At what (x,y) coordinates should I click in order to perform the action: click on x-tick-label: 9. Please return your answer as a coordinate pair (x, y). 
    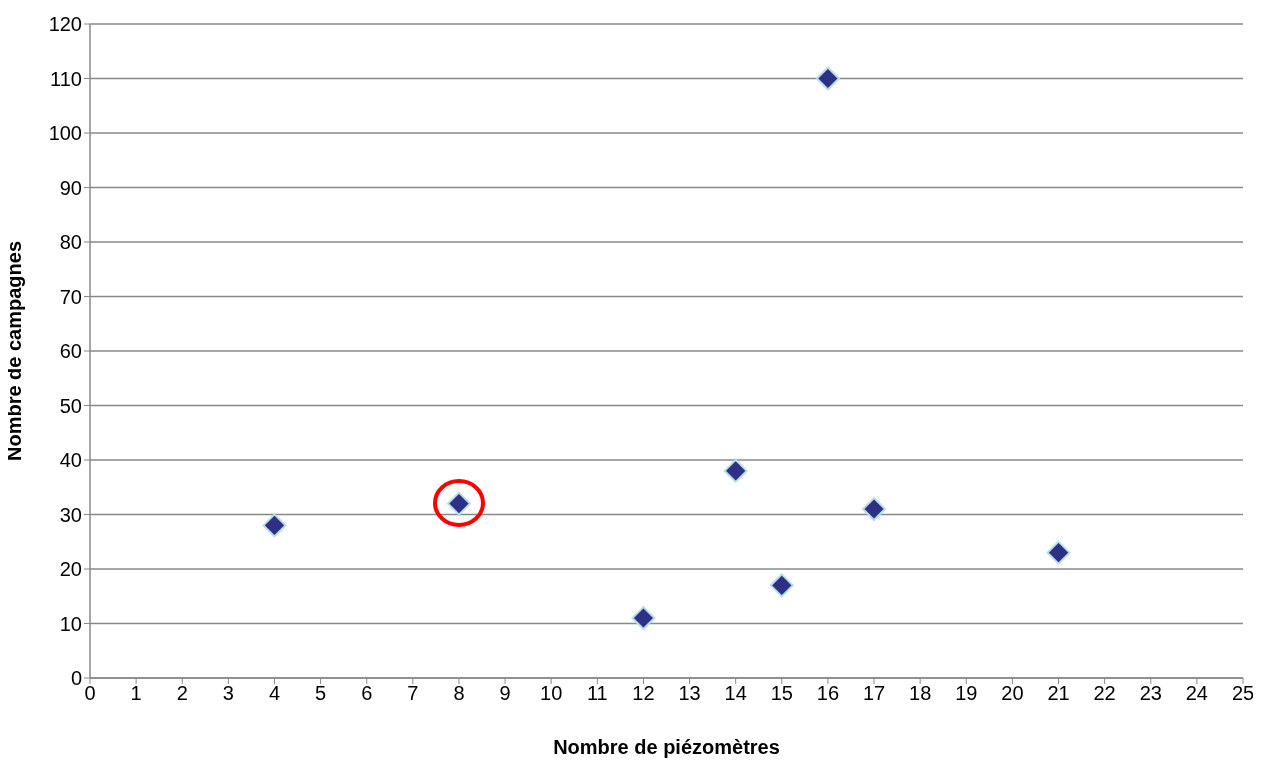
    Looking at the image, I should click on (505, 693).